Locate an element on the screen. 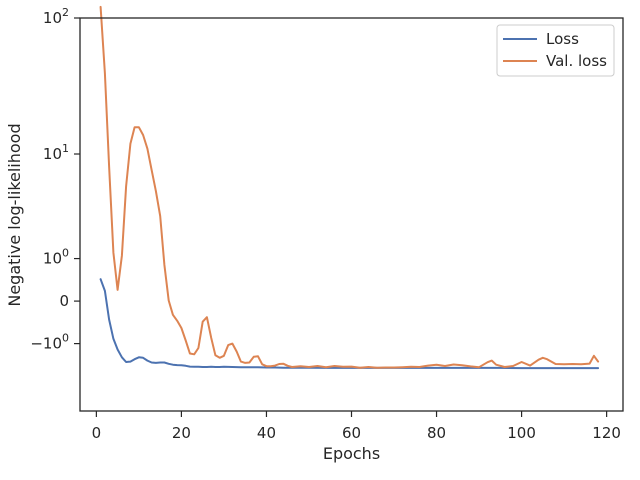 This screenshot has height=480, width=640. y-tick-label: 10¹ is located at coordinates (56, 152).